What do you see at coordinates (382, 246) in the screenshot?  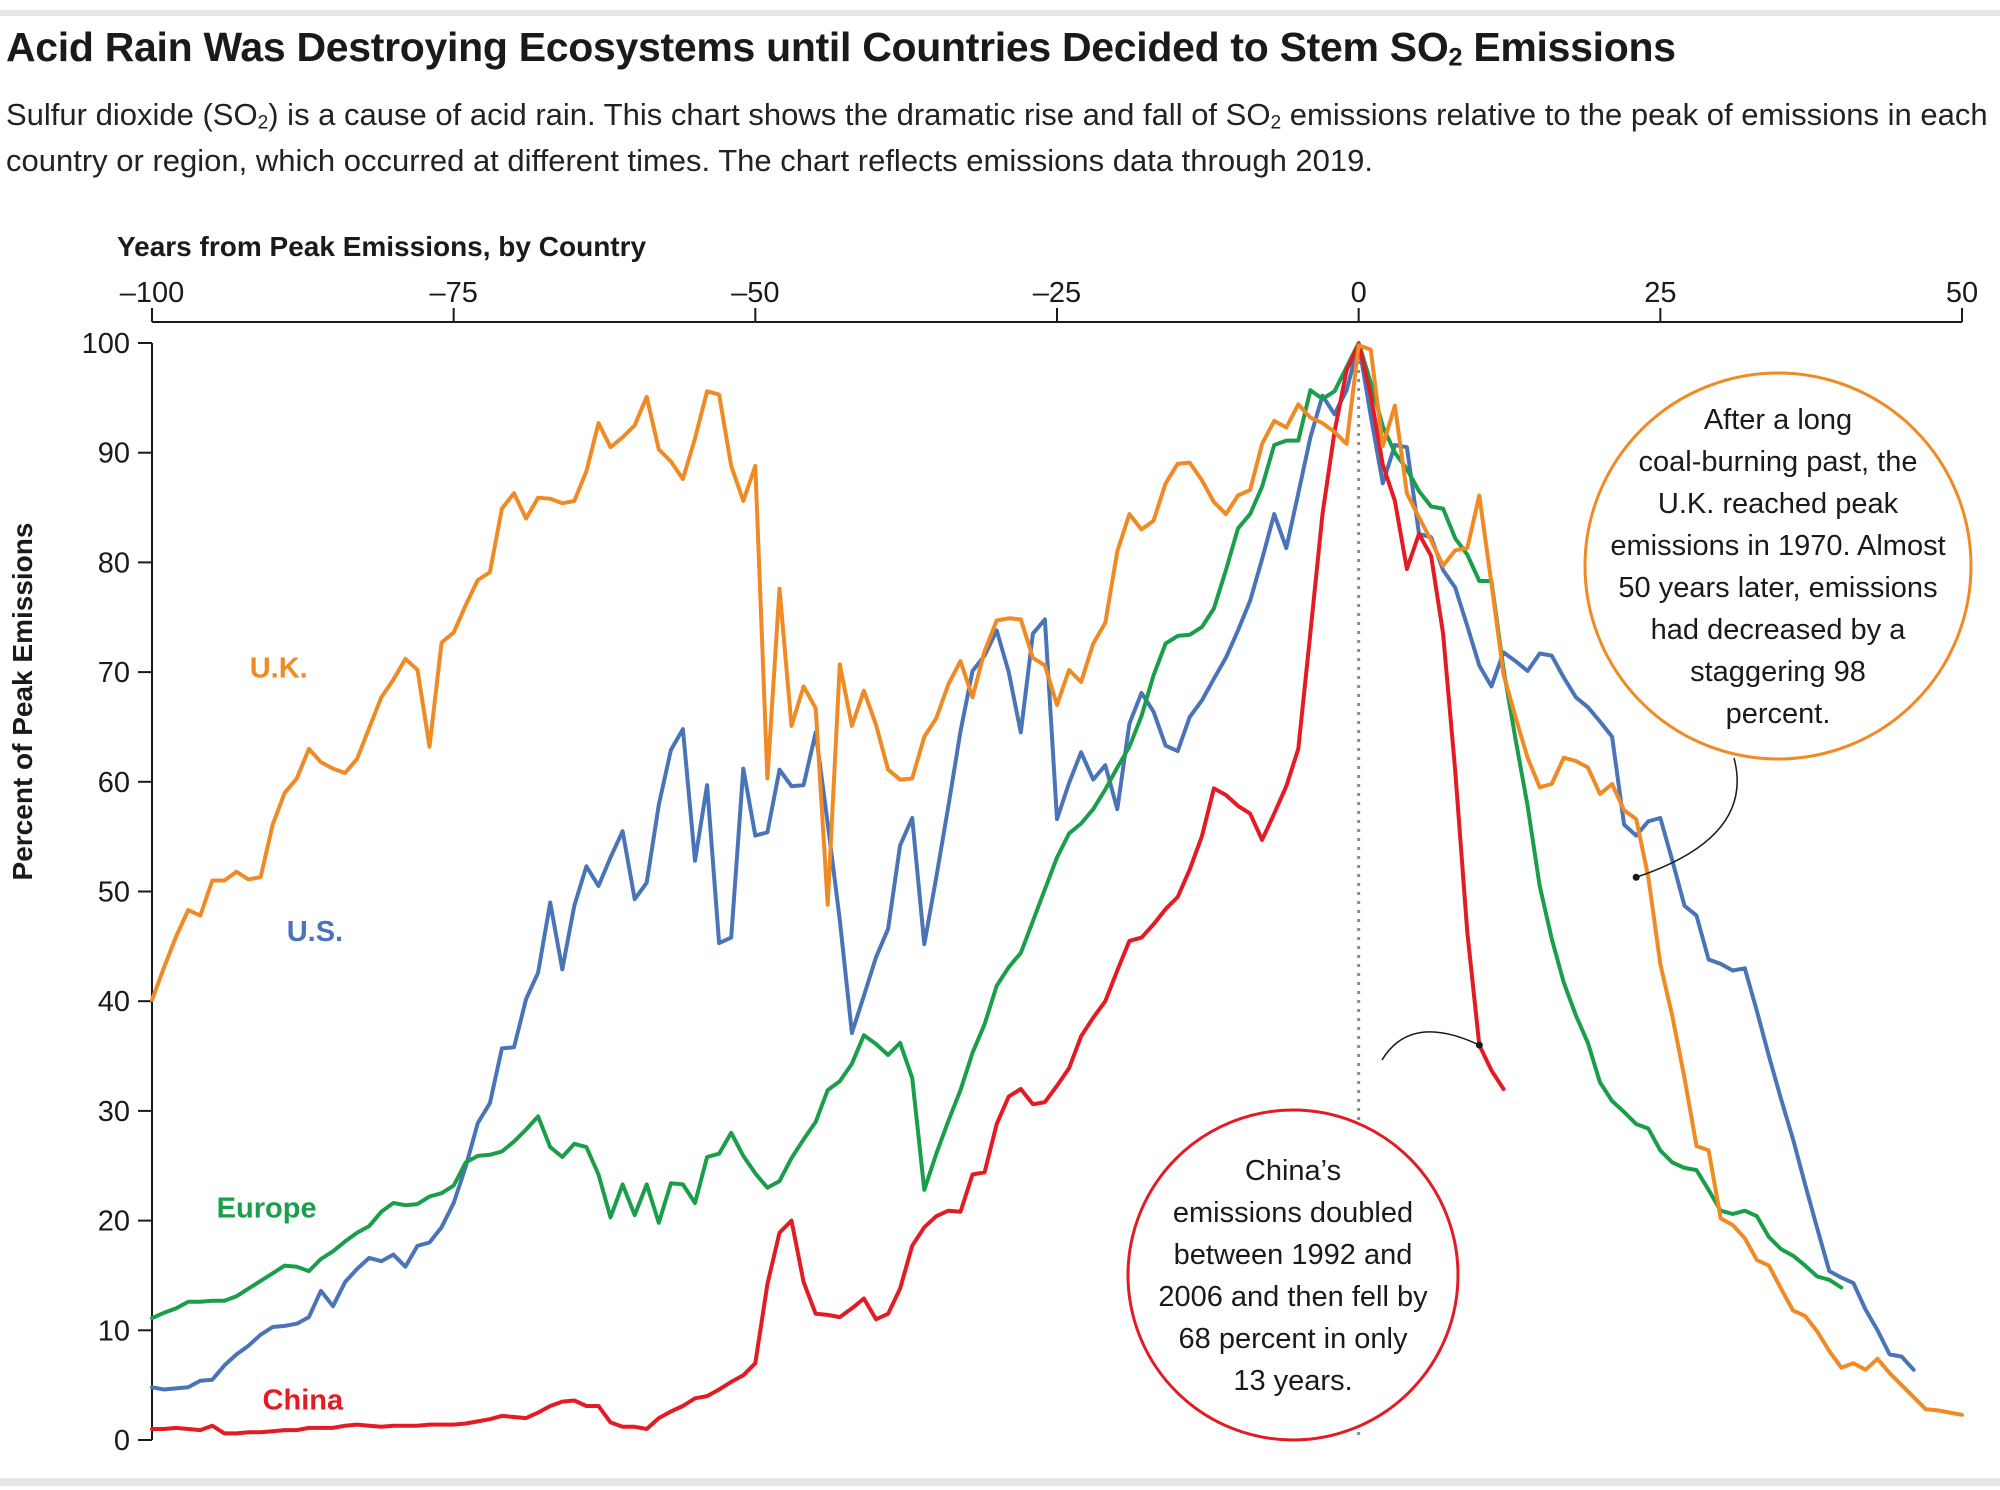 I see `x-axis-title: Years from Peak Emissions, by Country` at bounding box center [382, 246].